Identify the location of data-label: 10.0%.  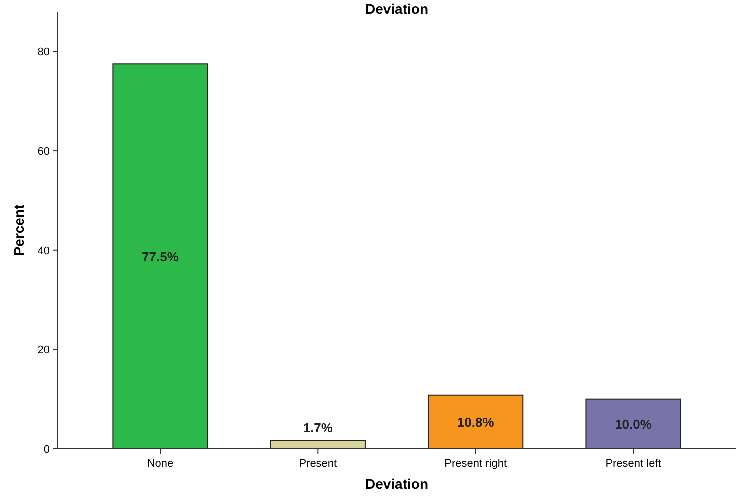
(633, 424).